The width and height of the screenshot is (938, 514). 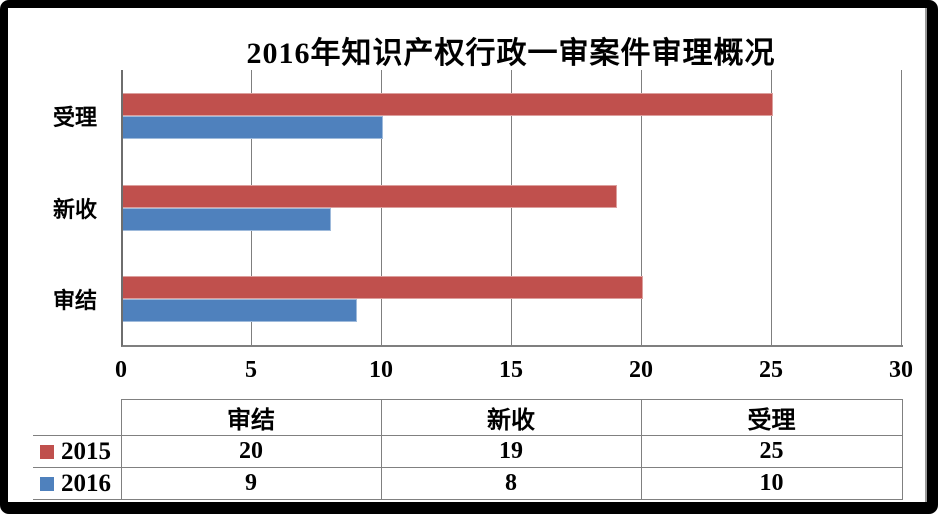 I want to click on x-tick-label-10: 10, so click(x=381, y=370).